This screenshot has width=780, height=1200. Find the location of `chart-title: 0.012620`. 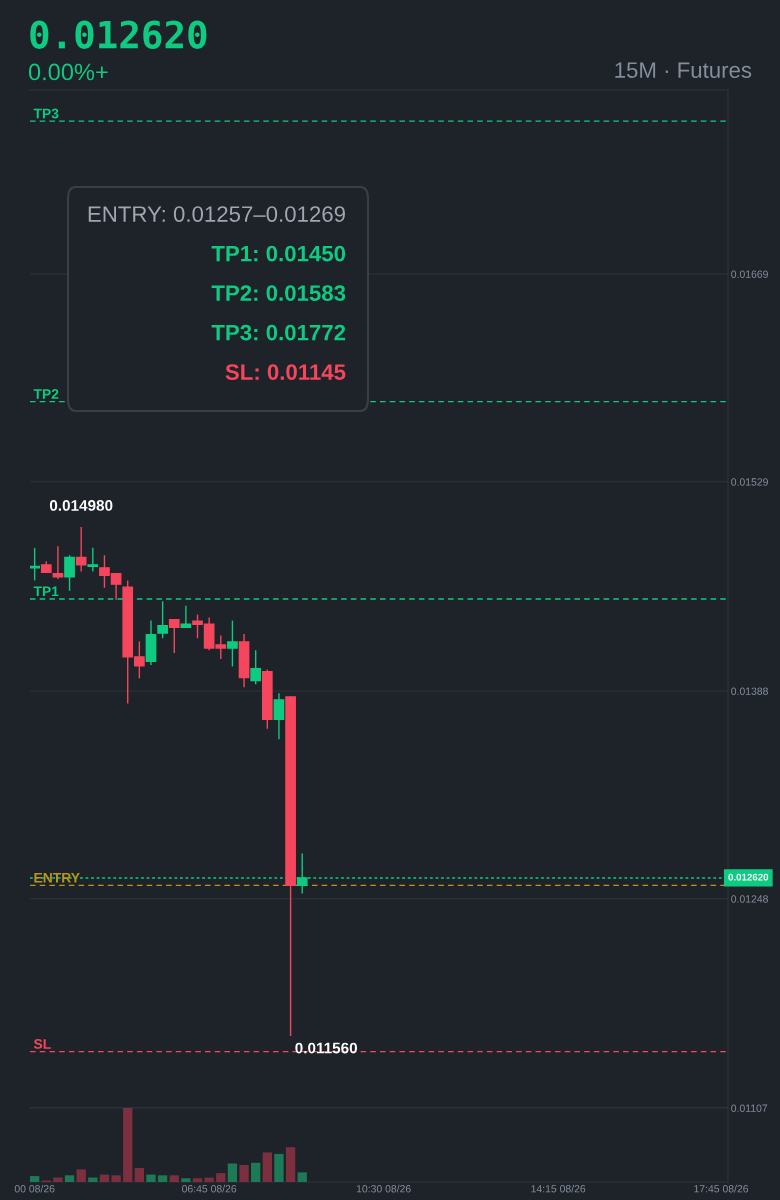

chart-title: 0.012620 is located at coordinates (118, 34).